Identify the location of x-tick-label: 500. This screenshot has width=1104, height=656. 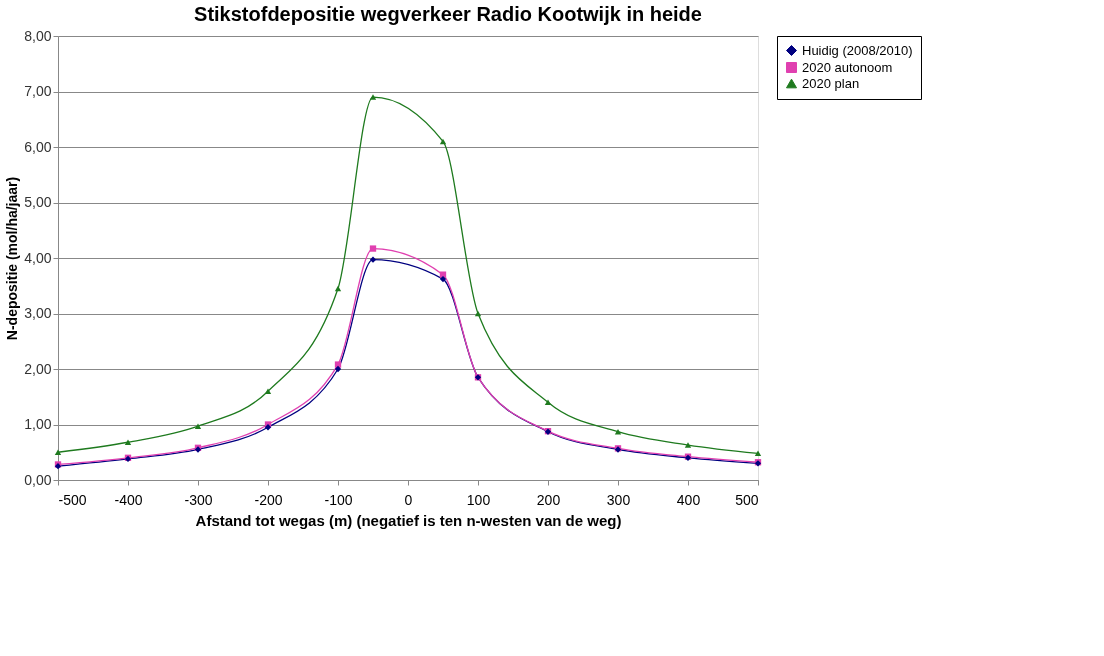
(747, 499).